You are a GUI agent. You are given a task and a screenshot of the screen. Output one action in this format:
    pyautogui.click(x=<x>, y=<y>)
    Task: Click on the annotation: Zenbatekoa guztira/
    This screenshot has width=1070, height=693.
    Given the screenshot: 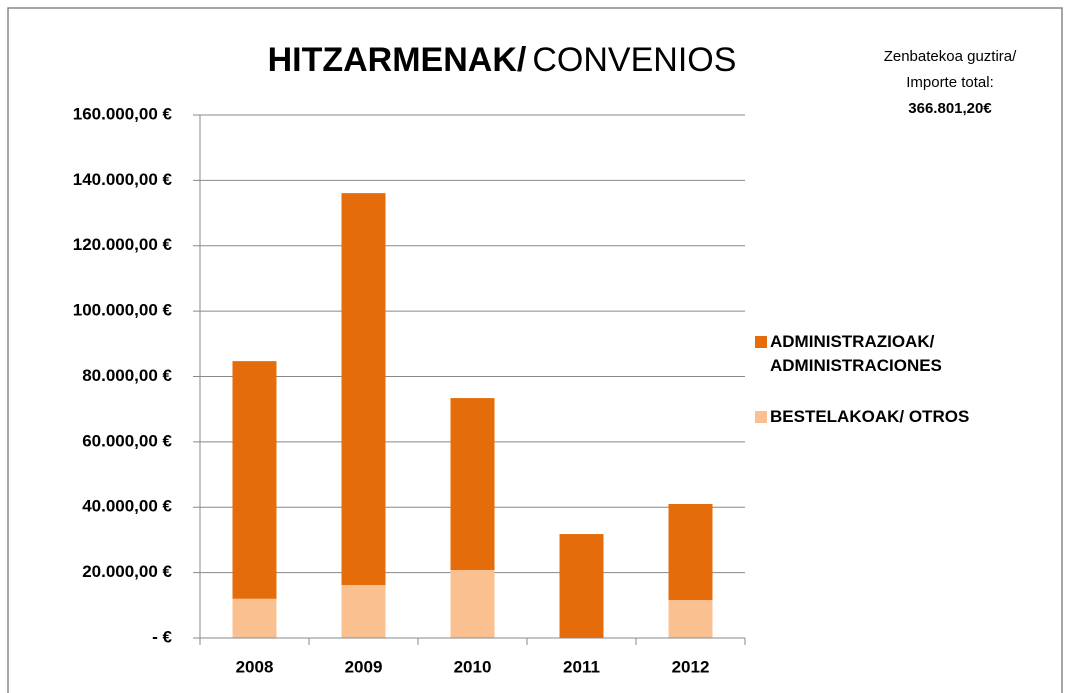 What is the action you would take?
    pyautogui.click(x=950, y=56)
    